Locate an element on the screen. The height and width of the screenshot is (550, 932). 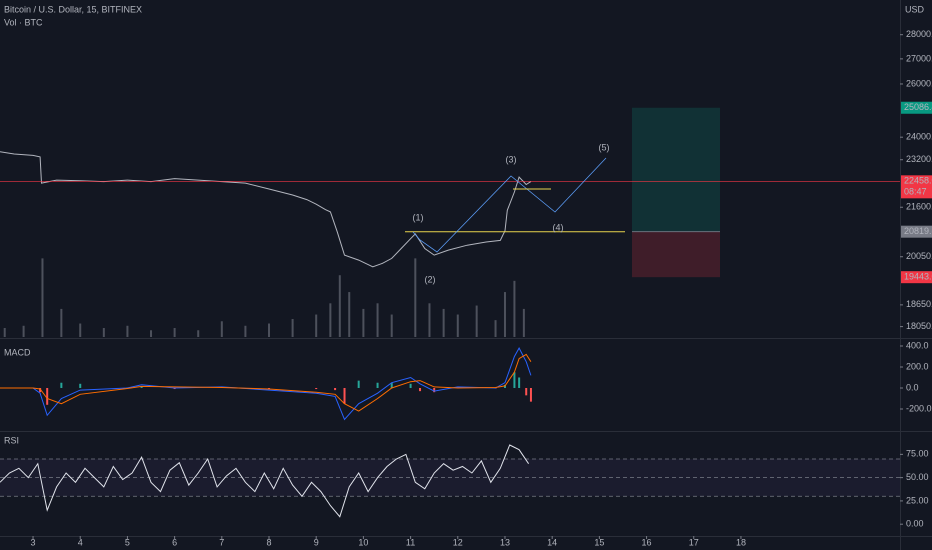
y-tick-label: 18050.0 is located at coordinates (919, 326).